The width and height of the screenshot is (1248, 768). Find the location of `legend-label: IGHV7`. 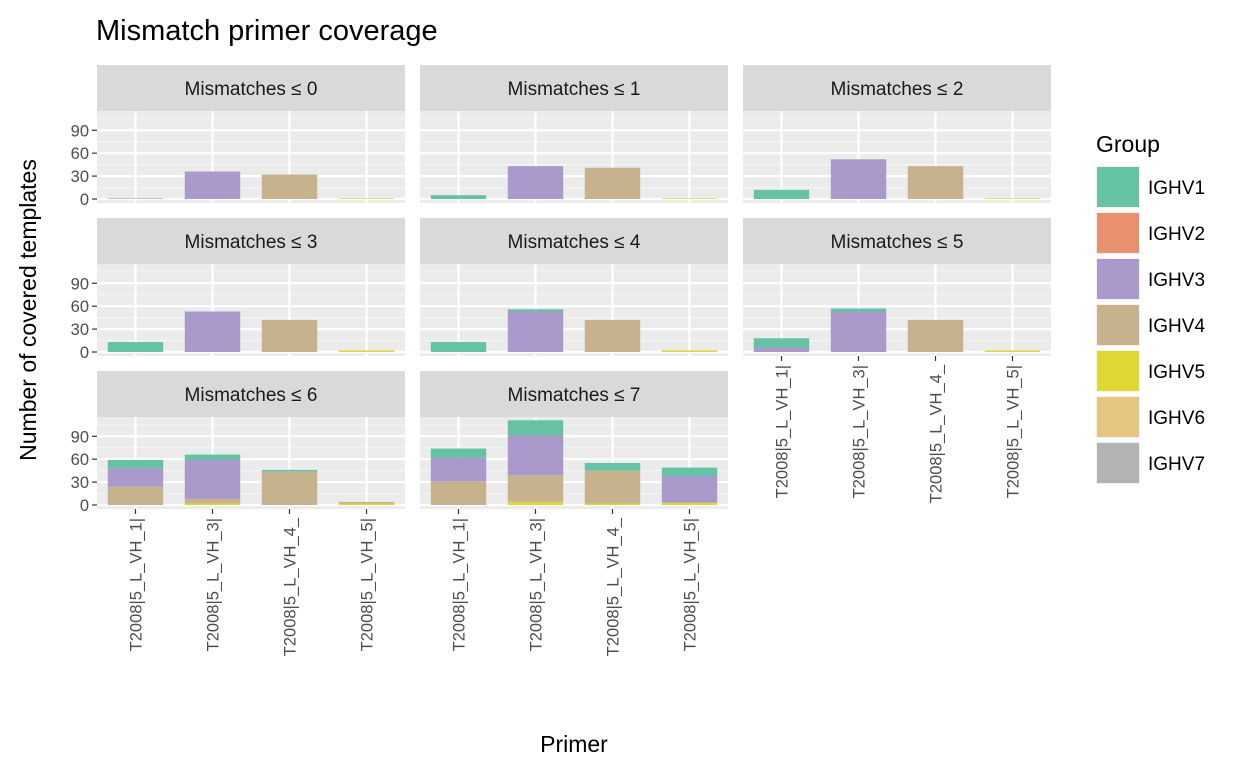

legend-label: IGHV7 is located at coordinates (1176, 464).